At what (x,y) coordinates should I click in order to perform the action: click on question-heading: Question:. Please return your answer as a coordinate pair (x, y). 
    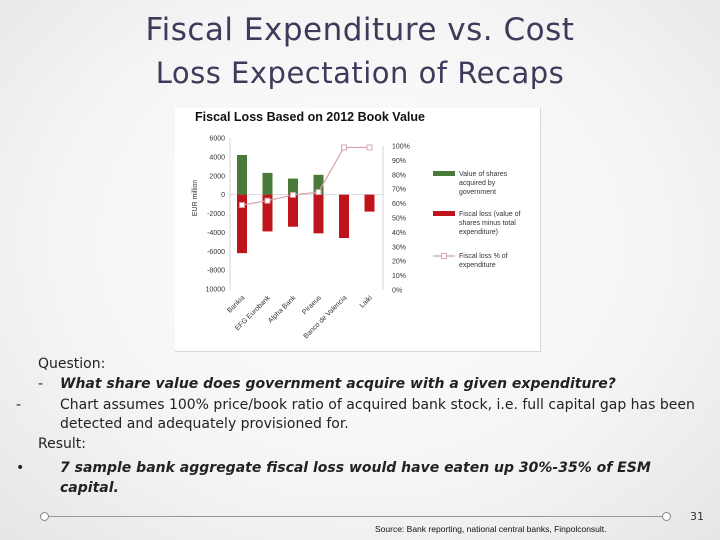
    Looking at the image, I should click on (72, 364).